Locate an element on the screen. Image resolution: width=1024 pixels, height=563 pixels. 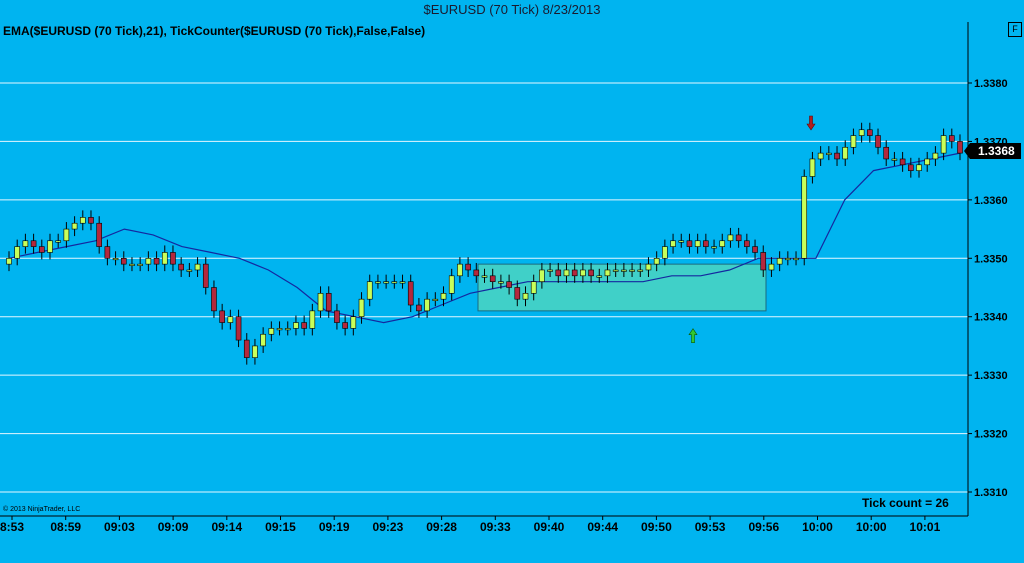
copyright-text: © 2013 NinjaTrader, LLC is located at coordinates (42, 509).